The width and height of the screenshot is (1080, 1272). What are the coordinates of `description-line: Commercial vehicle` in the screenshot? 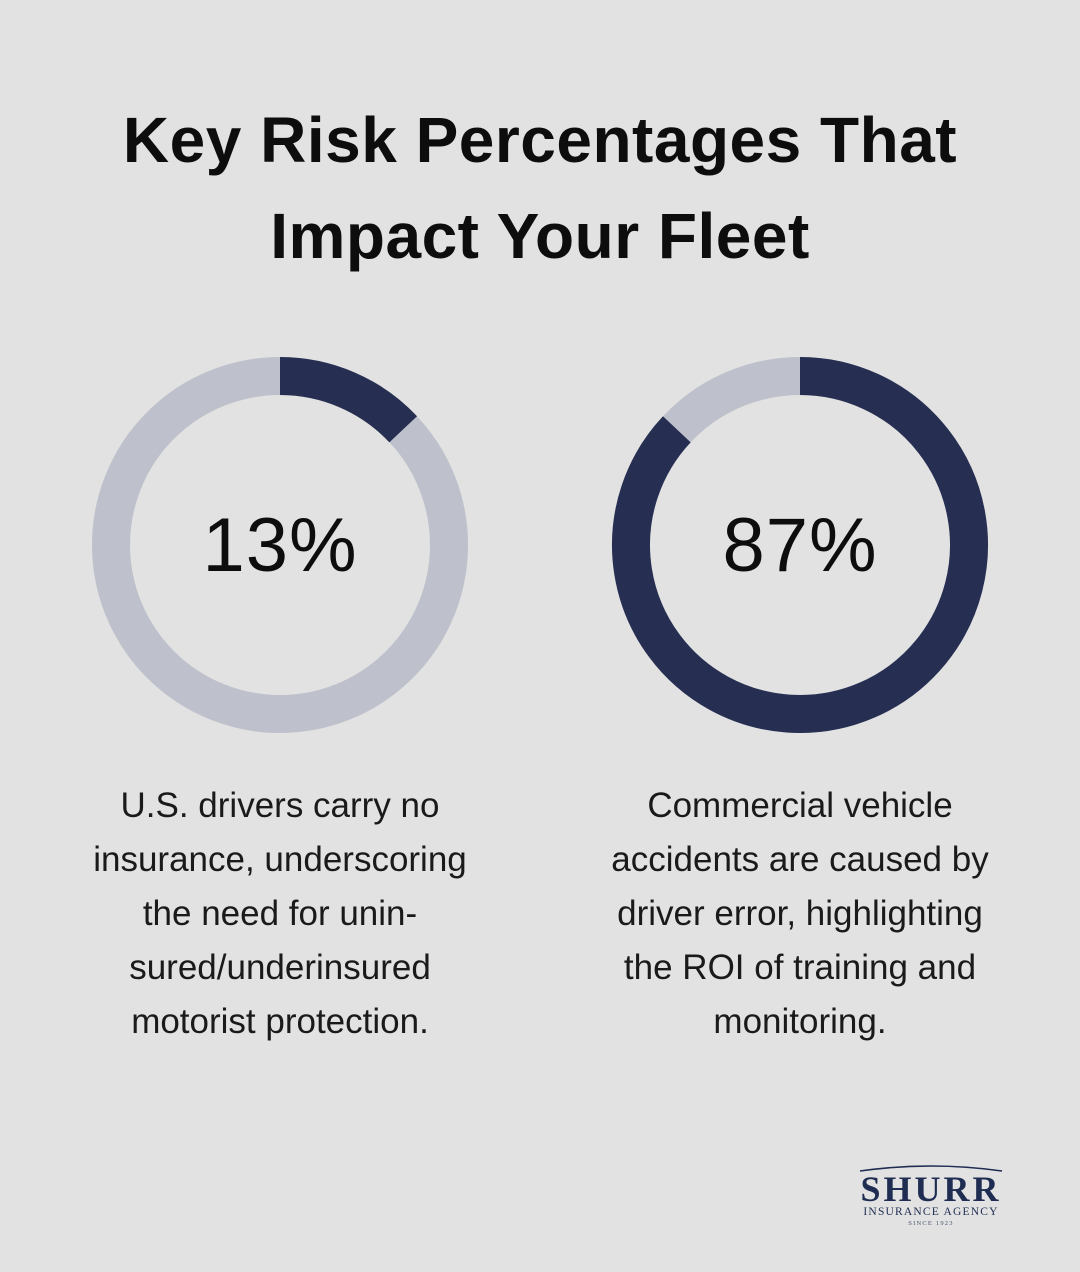 It's located at (800, 805).